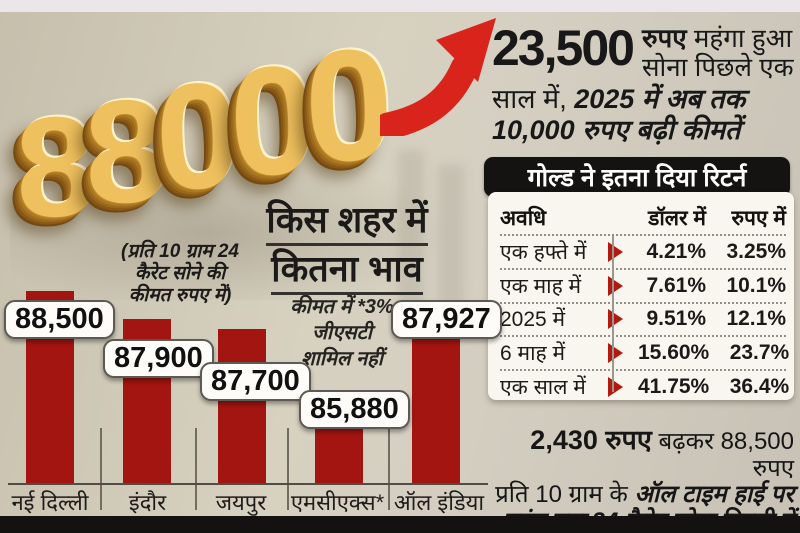  Describe the element at coordinates (543, 388) in the screenshot. I see `period-label: एक साल में` at that location.